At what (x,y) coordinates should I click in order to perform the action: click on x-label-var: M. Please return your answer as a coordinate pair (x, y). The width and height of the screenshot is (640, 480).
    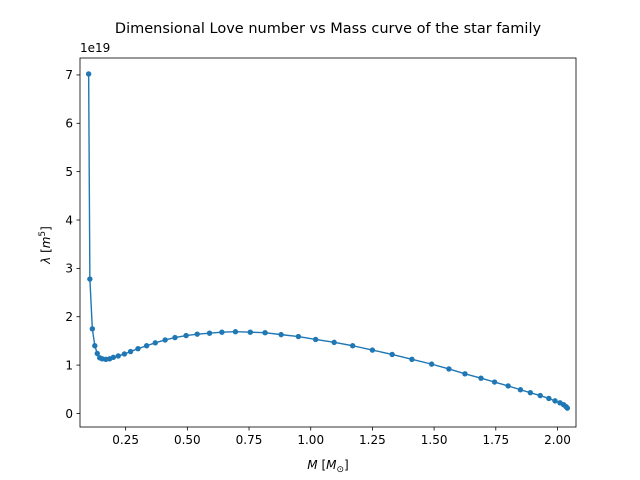
    Looking at the image, I should click on (312, 465).